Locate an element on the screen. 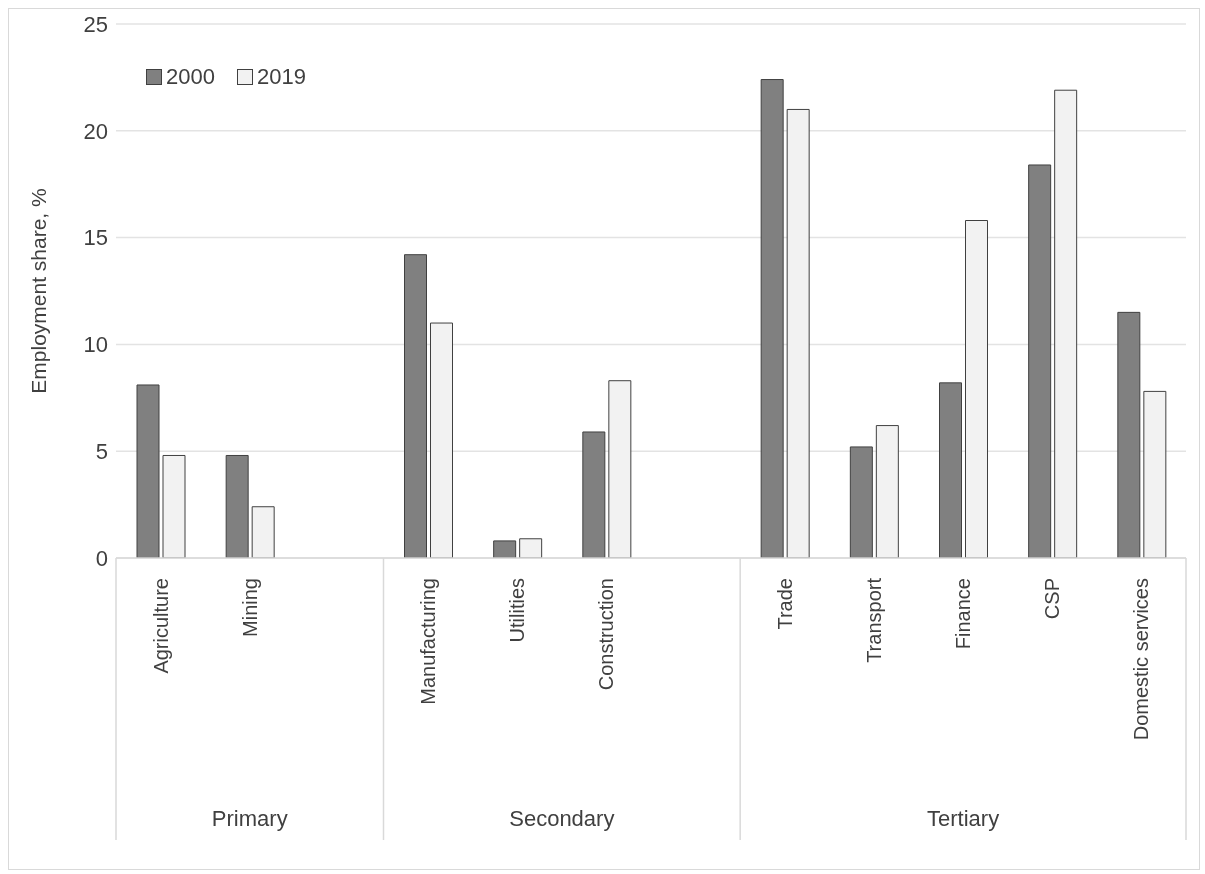 This screenshot has height=874, width=1205. y-tick-label: 20 is located at coordinates (95, 131).